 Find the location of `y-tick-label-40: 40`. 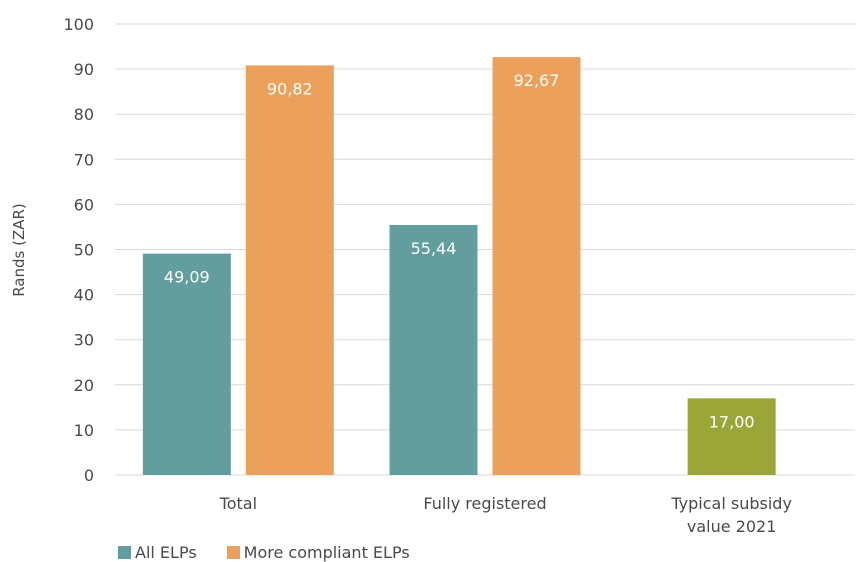

y-tick-label-40: 40 is located at coordinates (84, 295).